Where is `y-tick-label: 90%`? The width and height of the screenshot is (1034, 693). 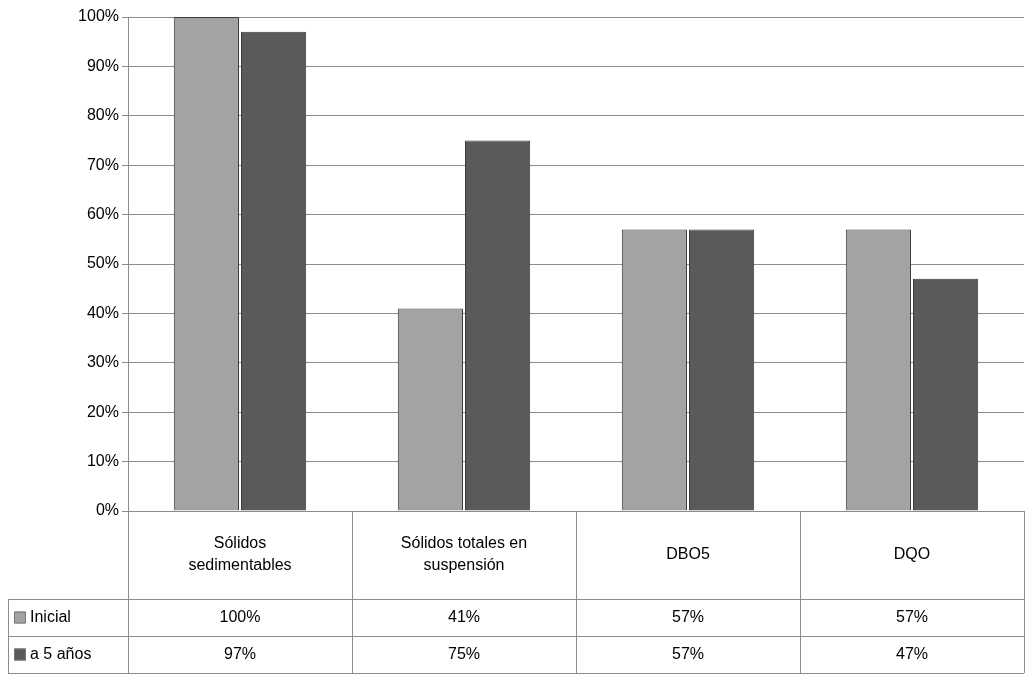
y-tick-label: 90% is located at coordinates (102, 65).